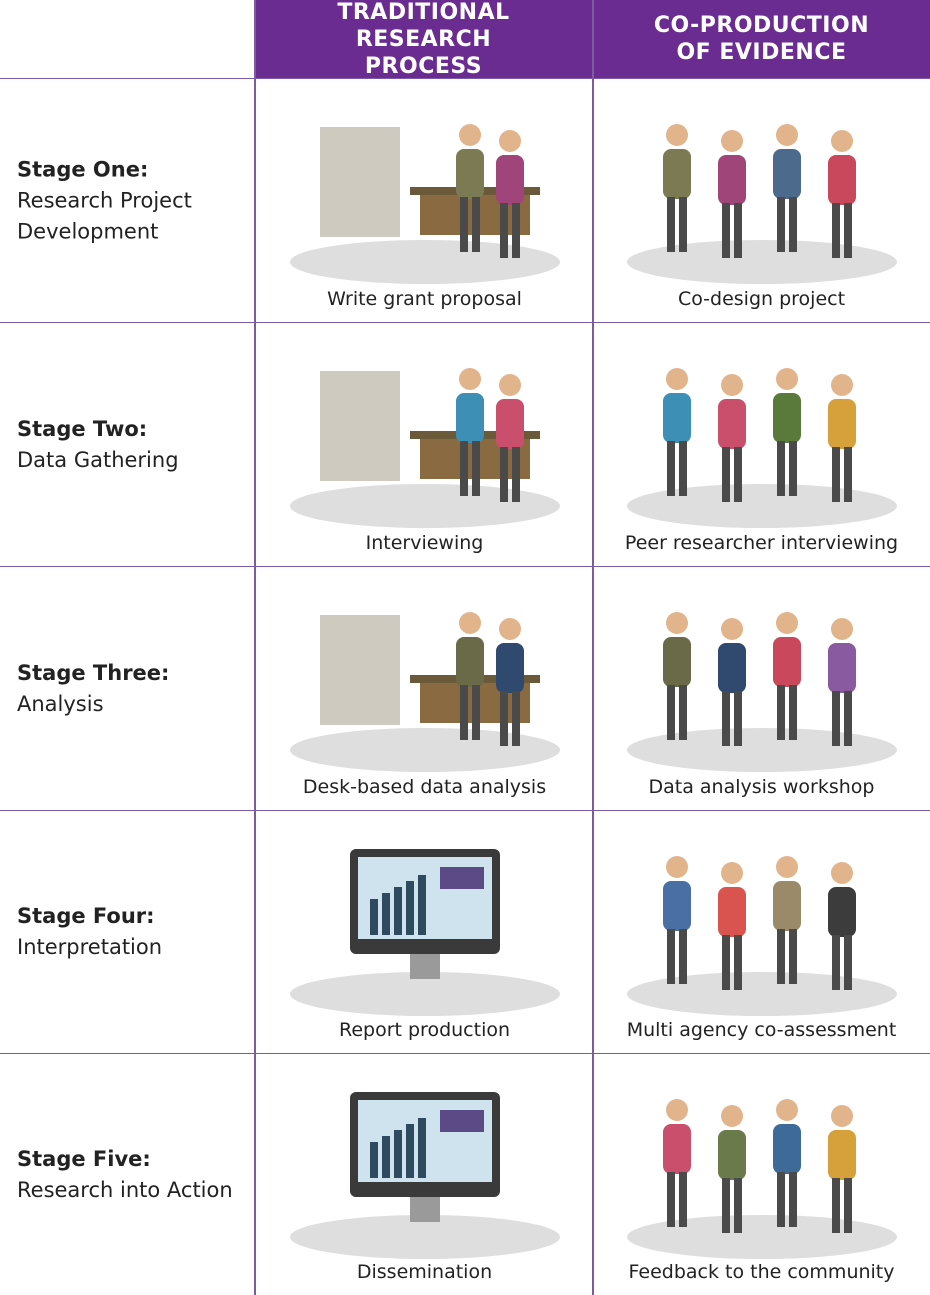 This screenshot has width=930, height=1295. Describe the element at coordinates (127, 445) in the screenshot. I see `stage-label: Stage Two: Data Gathering` at that location.